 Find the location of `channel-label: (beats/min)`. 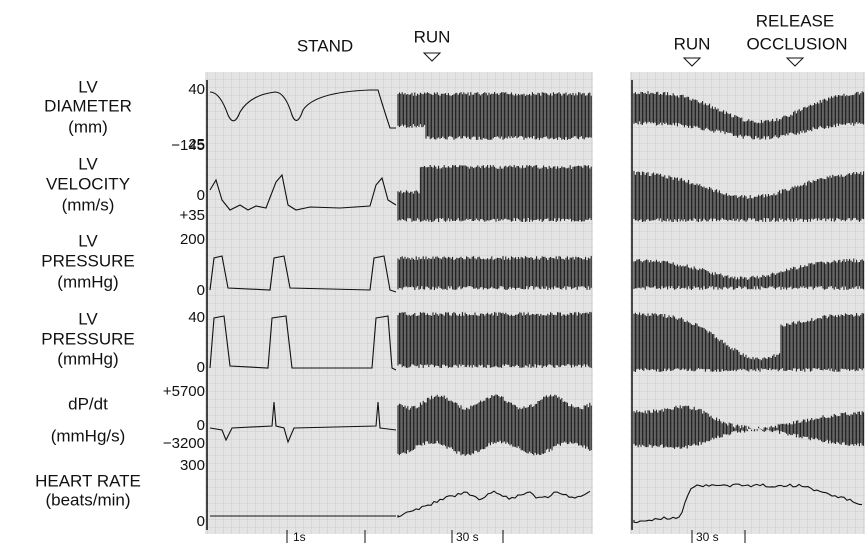

channel-label: (beats/min) is located at coordinates (87, 499).